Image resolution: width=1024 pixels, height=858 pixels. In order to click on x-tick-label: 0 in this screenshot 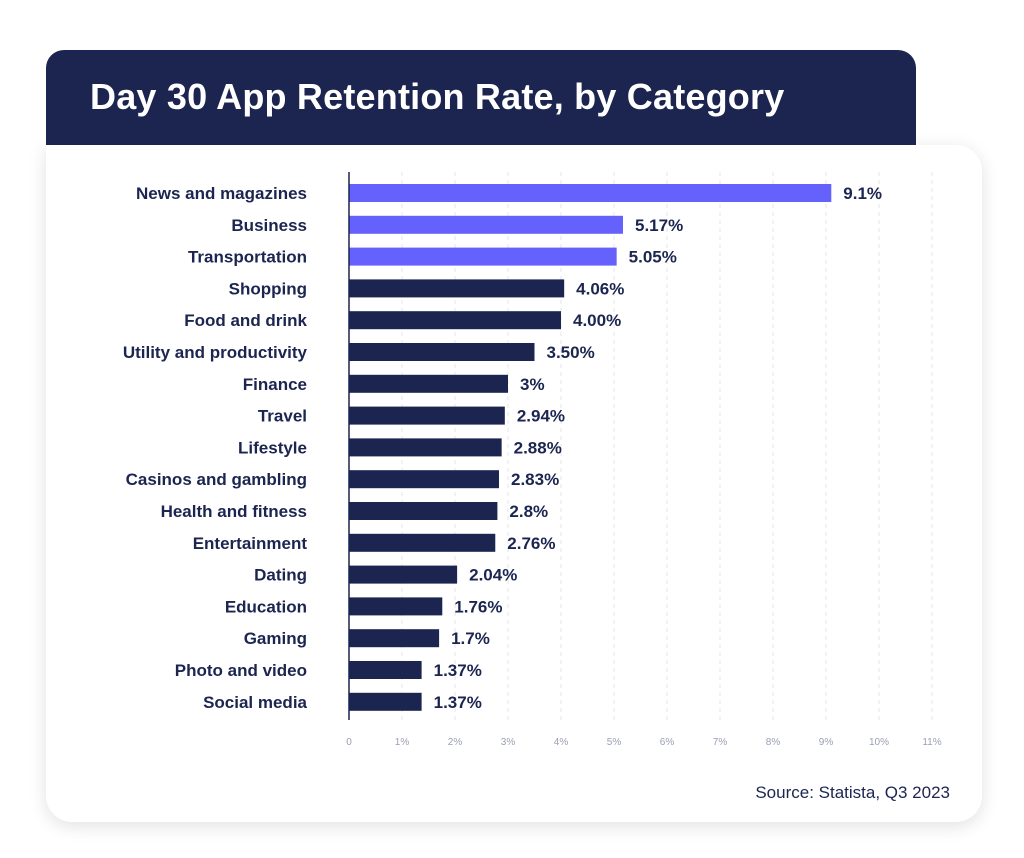, I will do `click(349, 742)`.